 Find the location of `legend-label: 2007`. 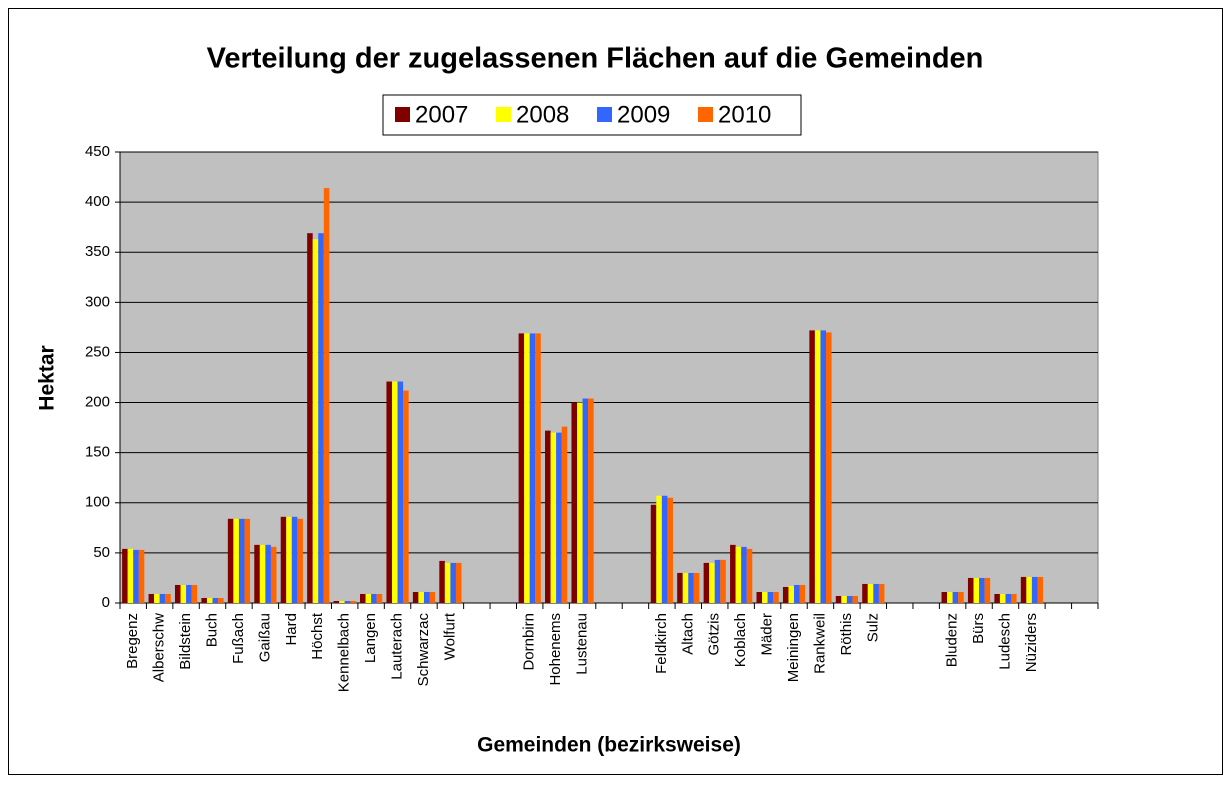

legend-label: 2007 is located at coordinates (441, 114).